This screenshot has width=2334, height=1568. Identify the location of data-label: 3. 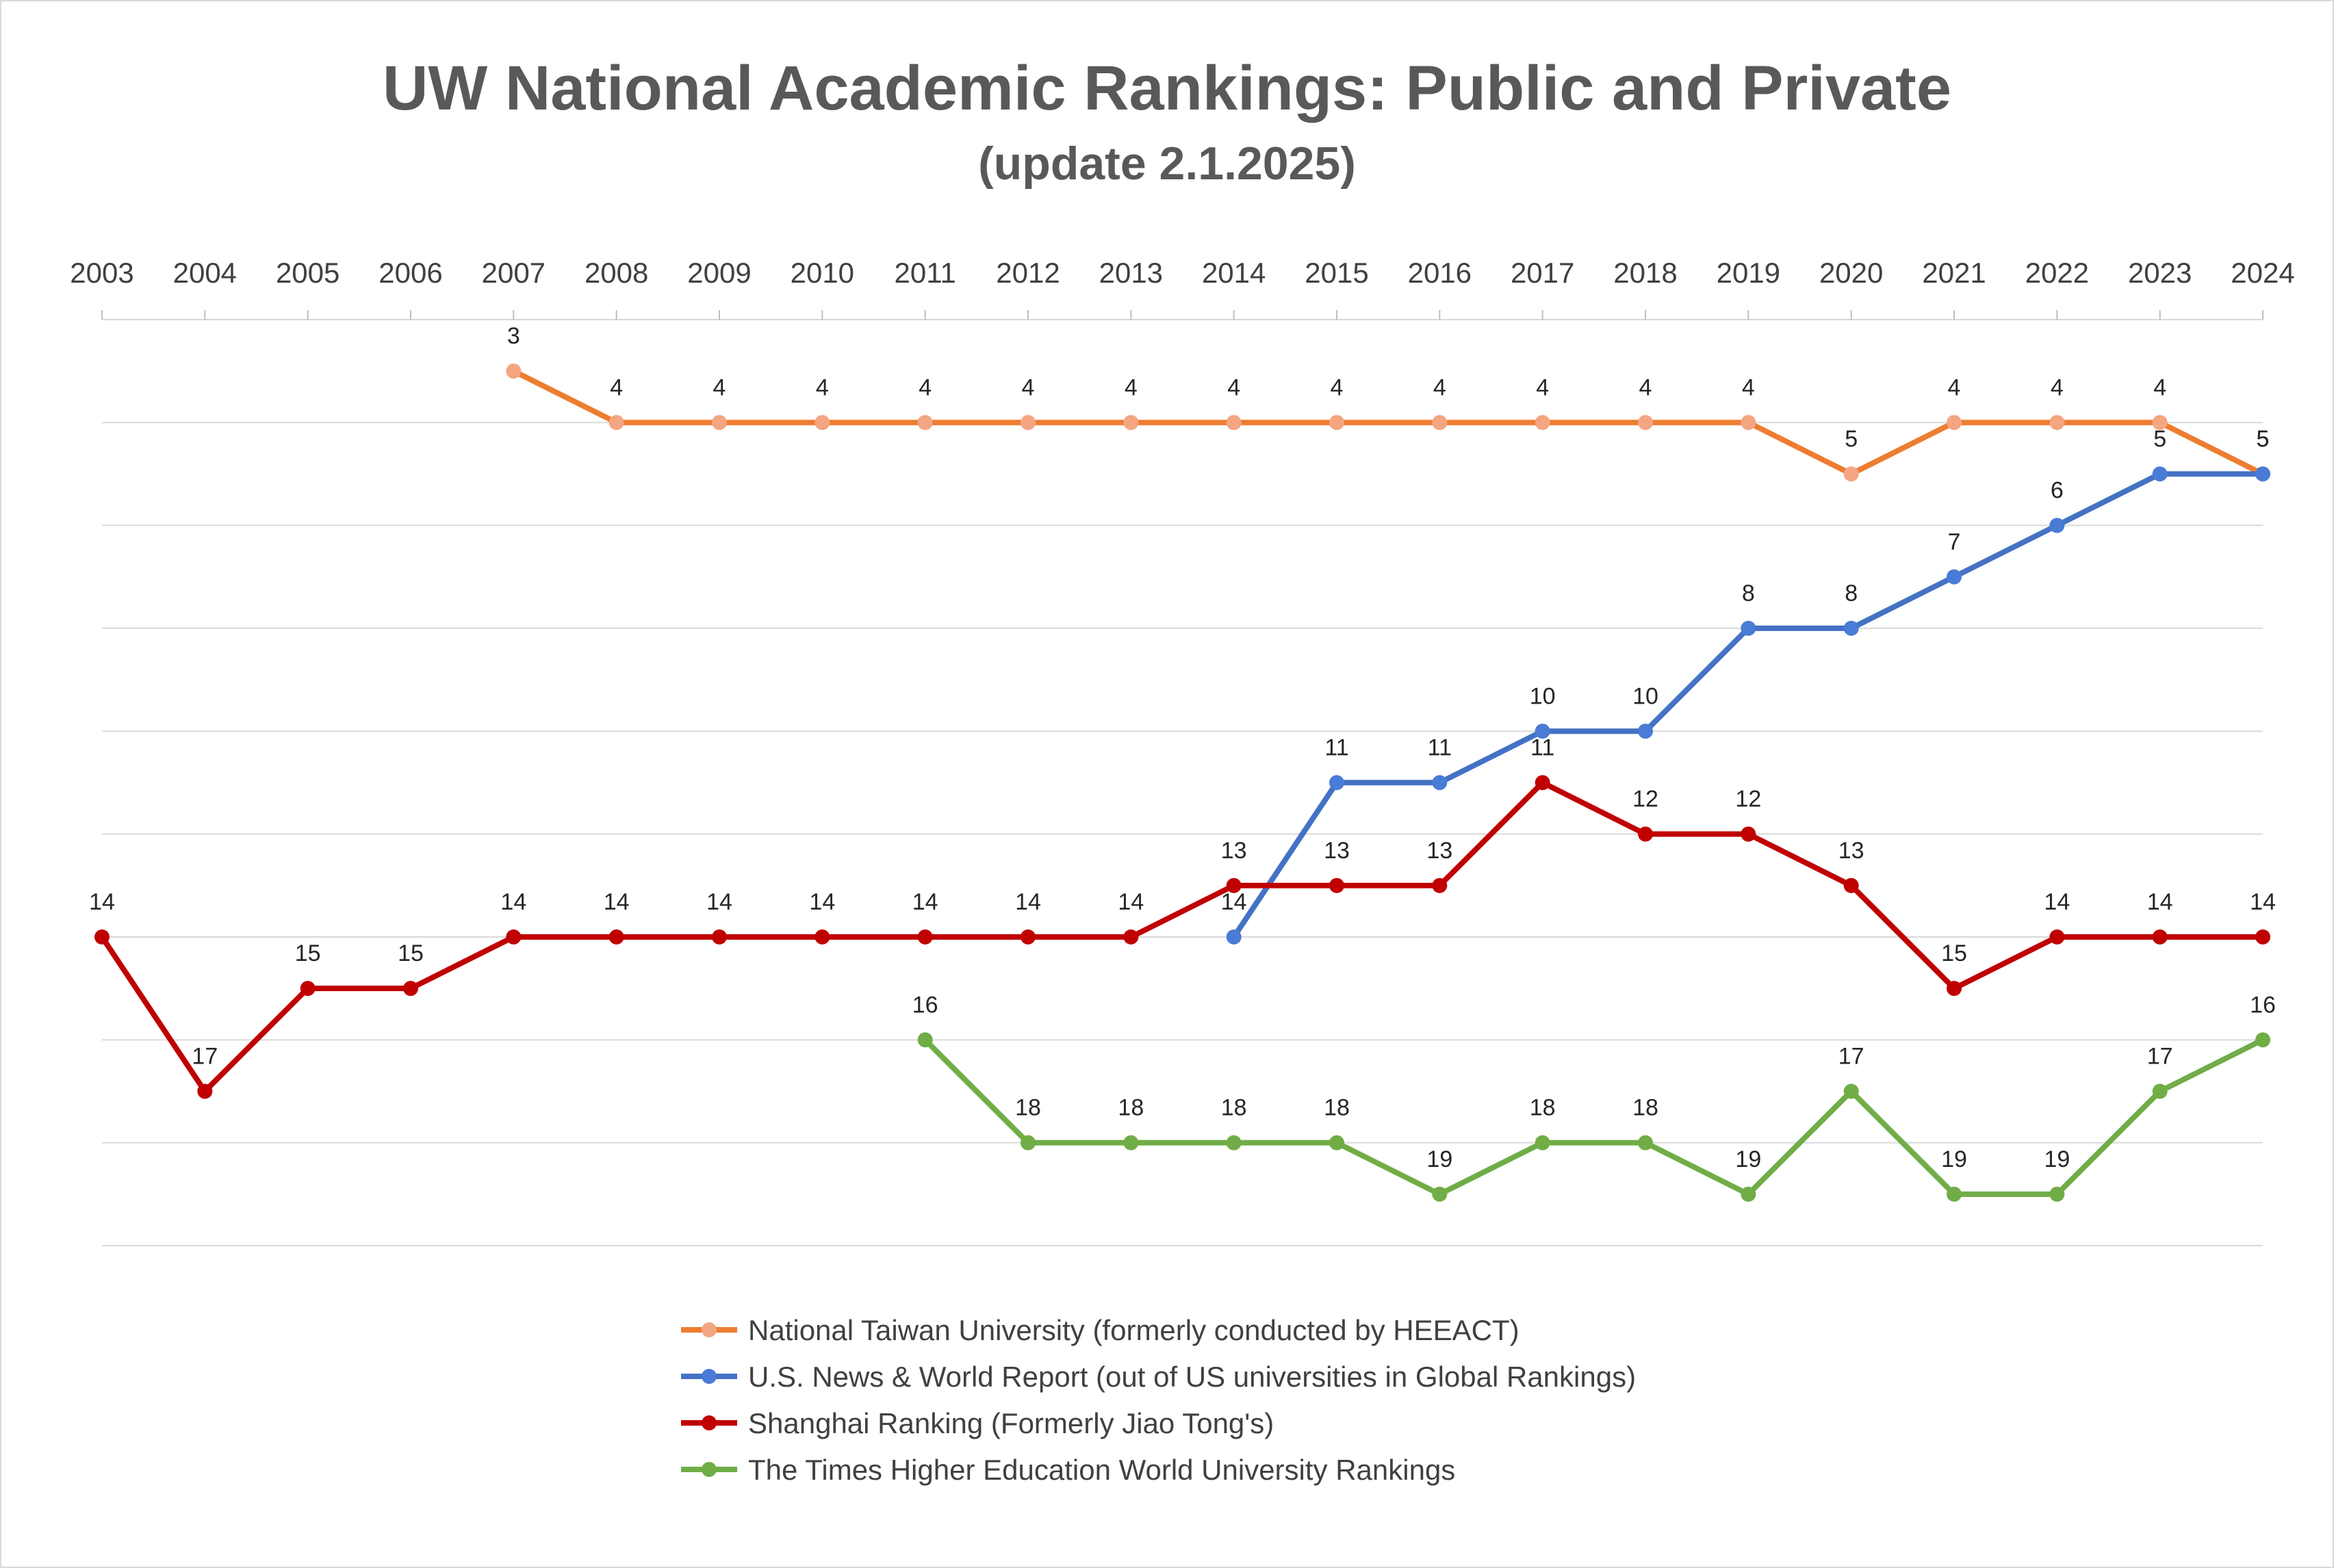
(513, 336).